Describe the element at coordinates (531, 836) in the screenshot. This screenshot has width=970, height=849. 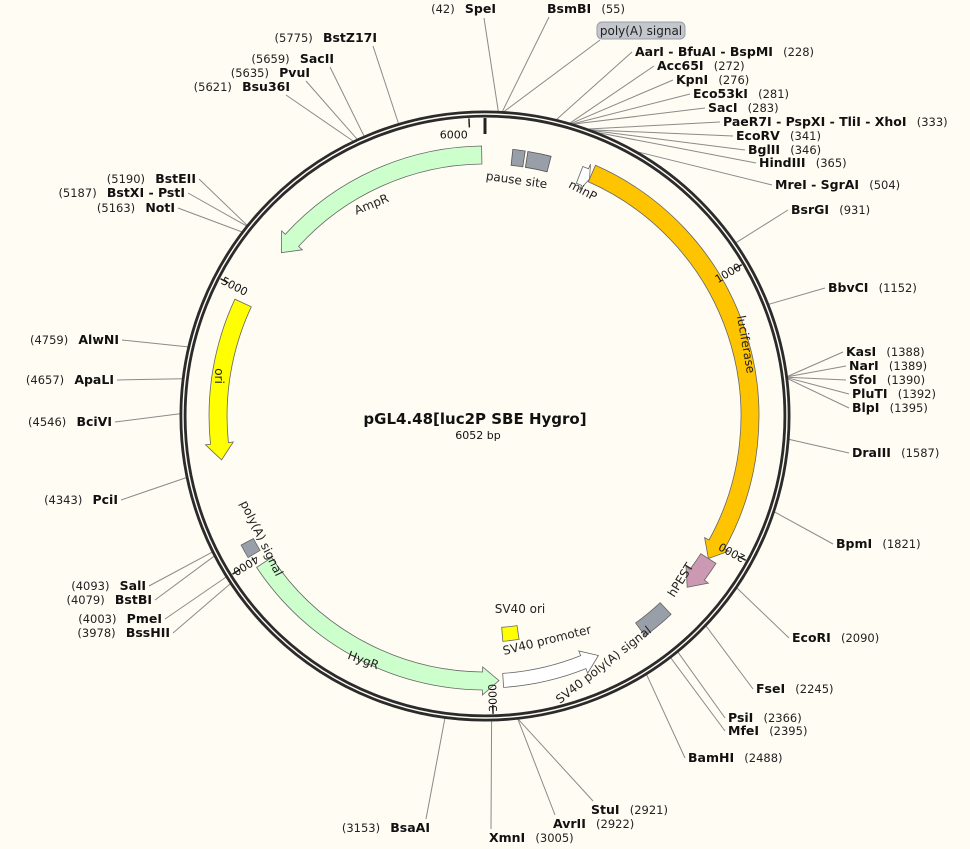
I see `site-label-xmni: XmnI (3005)` at that location.